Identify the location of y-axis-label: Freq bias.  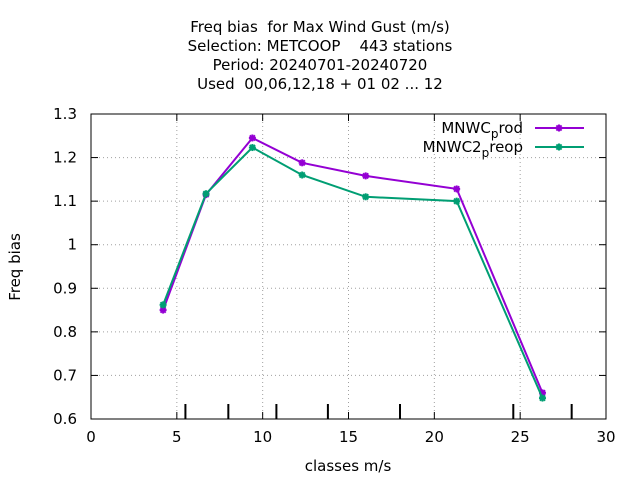
(15, 267).